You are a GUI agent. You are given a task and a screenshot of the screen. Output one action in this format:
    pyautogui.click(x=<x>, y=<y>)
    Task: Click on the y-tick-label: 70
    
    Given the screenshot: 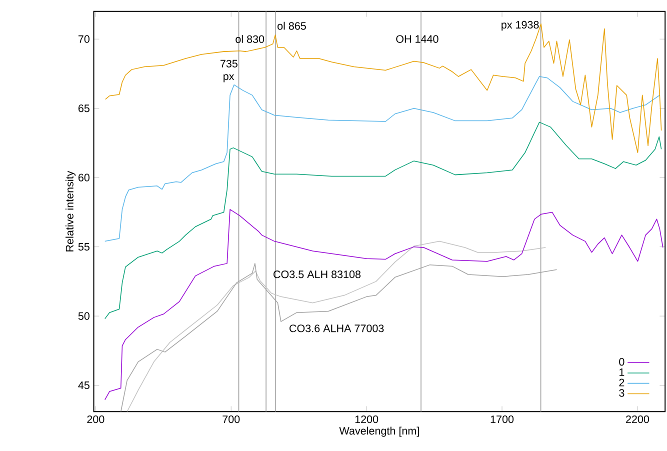 What is the action you would take?
    pyautogui.click(x=84, y=39)
    